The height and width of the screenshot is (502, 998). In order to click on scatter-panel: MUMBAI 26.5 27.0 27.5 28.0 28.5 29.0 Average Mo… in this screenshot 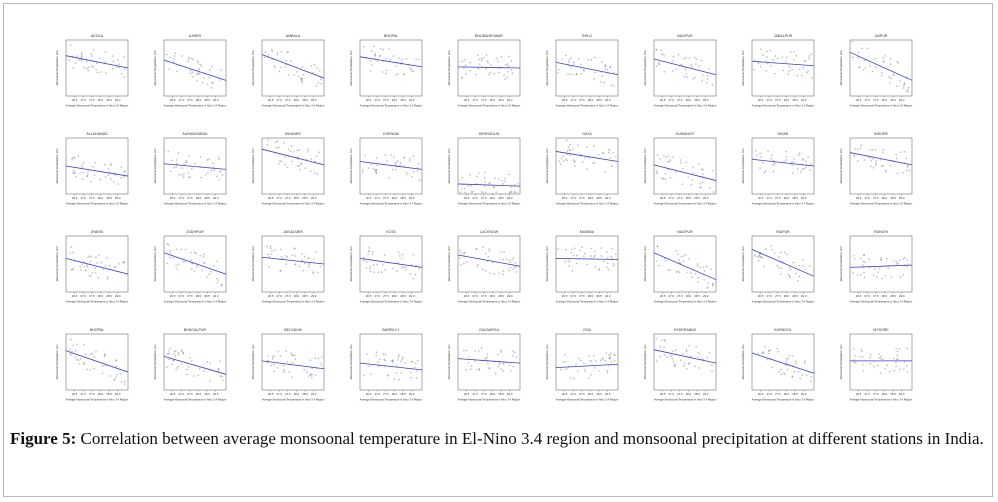, I will do `click(588, 272)`.